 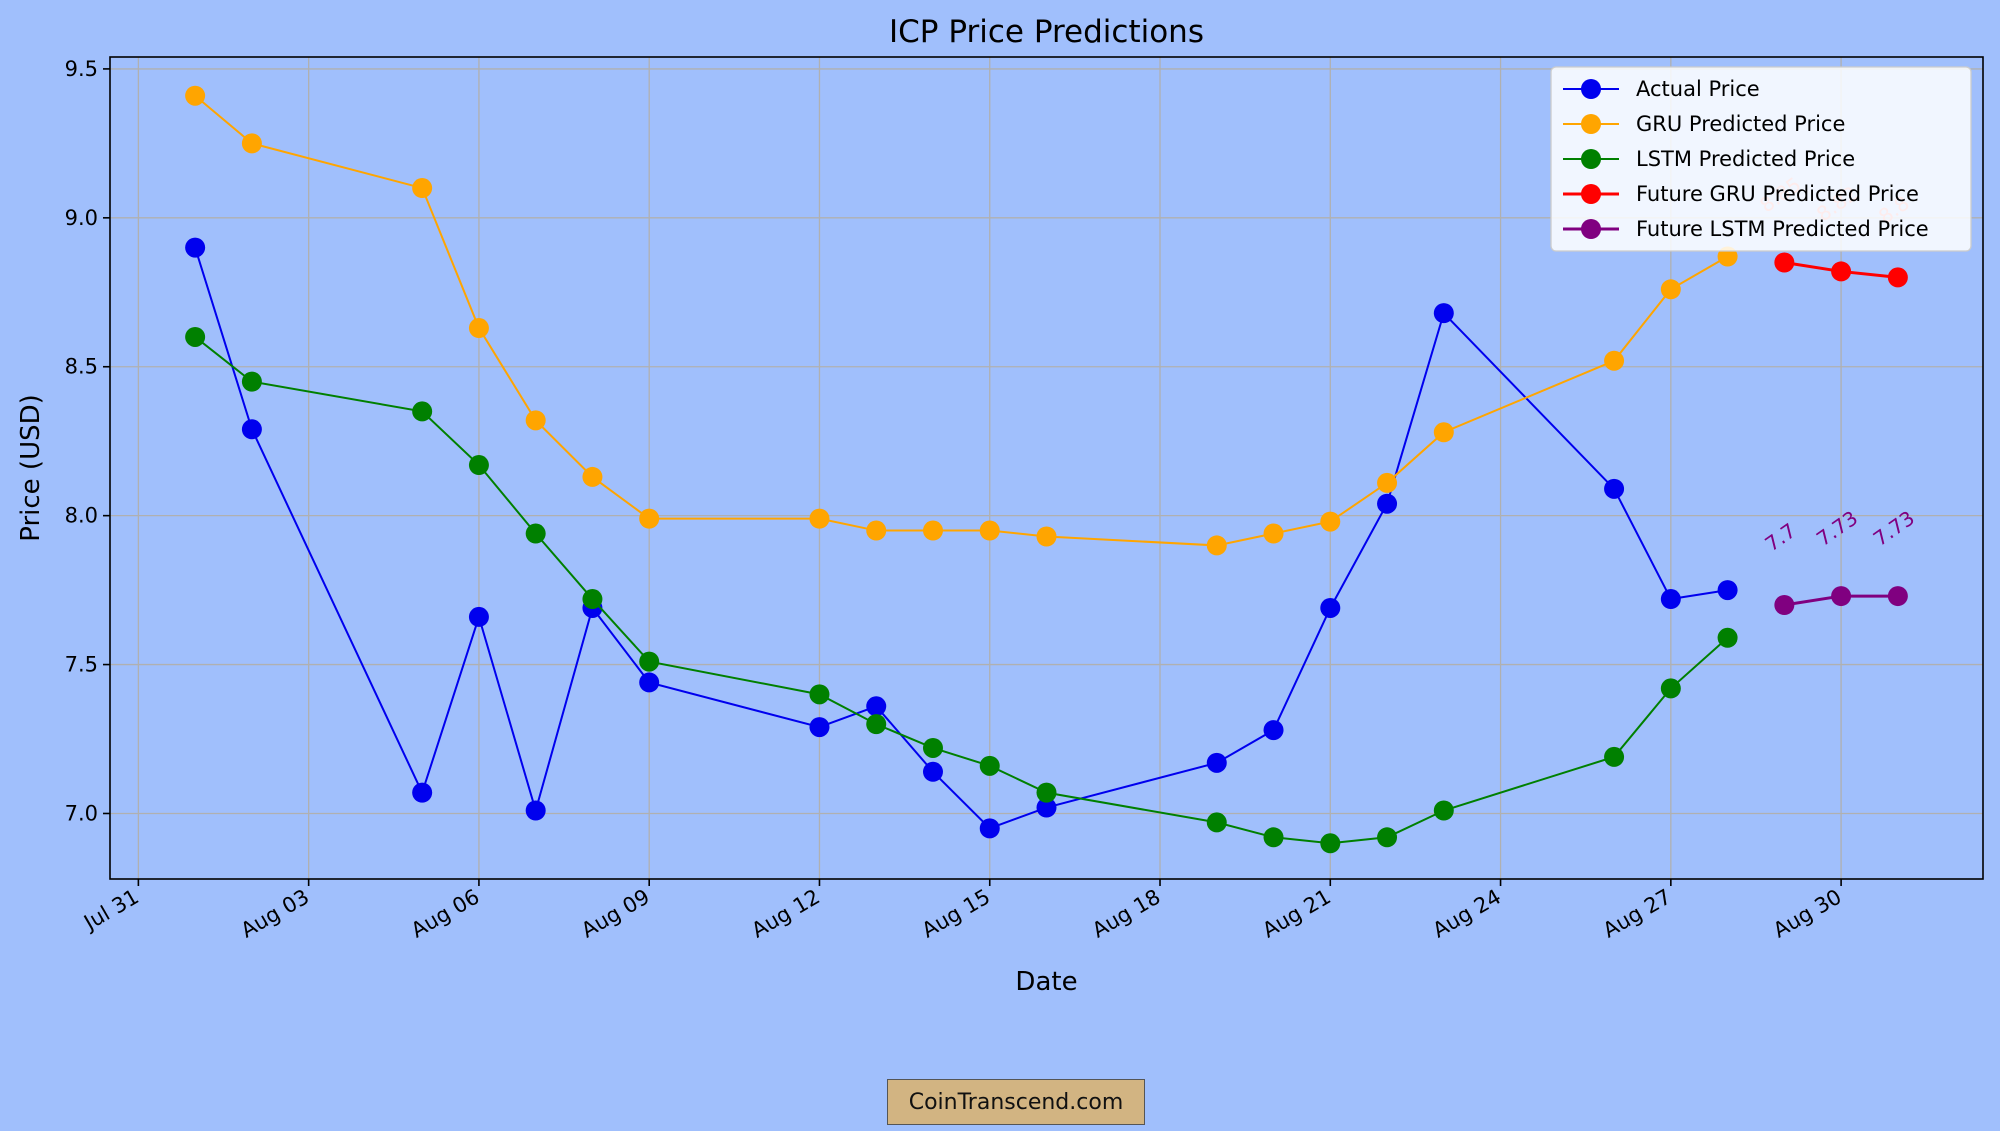 I want to click on legend-box, so click(x=1761, y=159).